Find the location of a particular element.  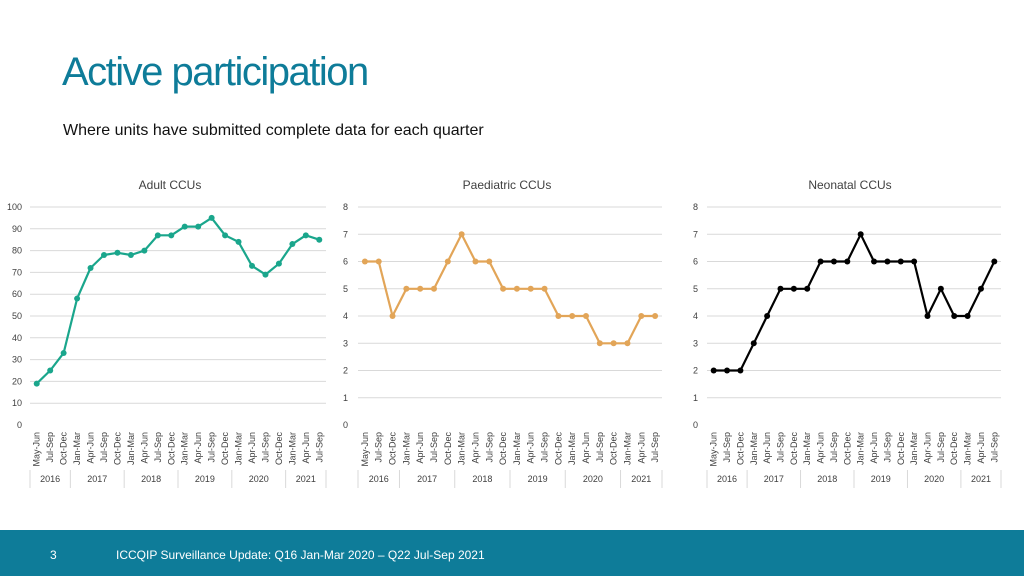

y-tick-label: 80 is located at coordinates (17, 251).